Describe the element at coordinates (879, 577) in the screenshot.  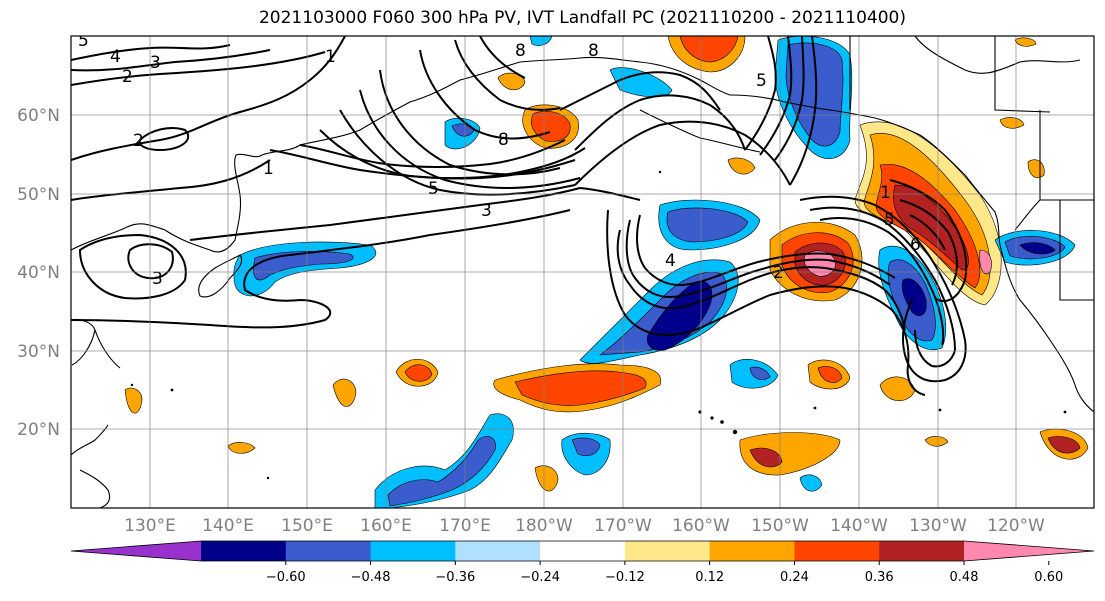
I see `colorbar-tick-label: 0.36` at that location.